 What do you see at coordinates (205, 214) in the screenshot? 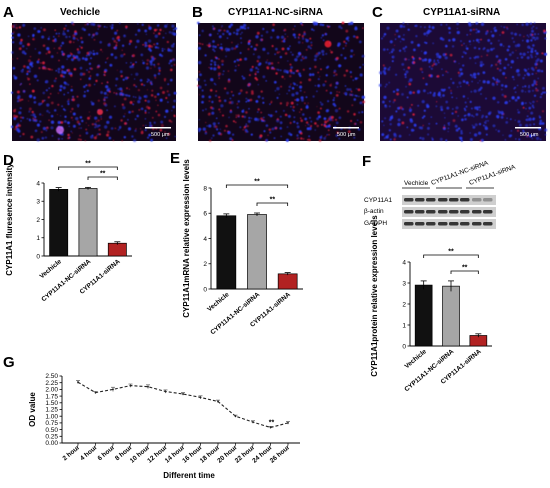
I see `y-tick-label: 6` at bounding box center [205, 214].